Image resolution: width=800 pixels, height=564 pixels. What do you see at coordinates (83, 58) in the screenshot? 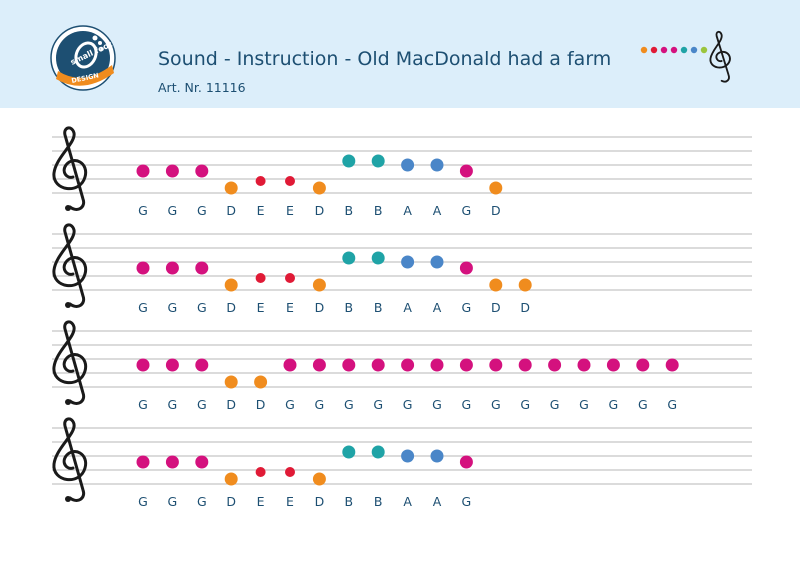
I see `smallfoot-logo: small foot DESIGN` at bounding box center [83, 58].